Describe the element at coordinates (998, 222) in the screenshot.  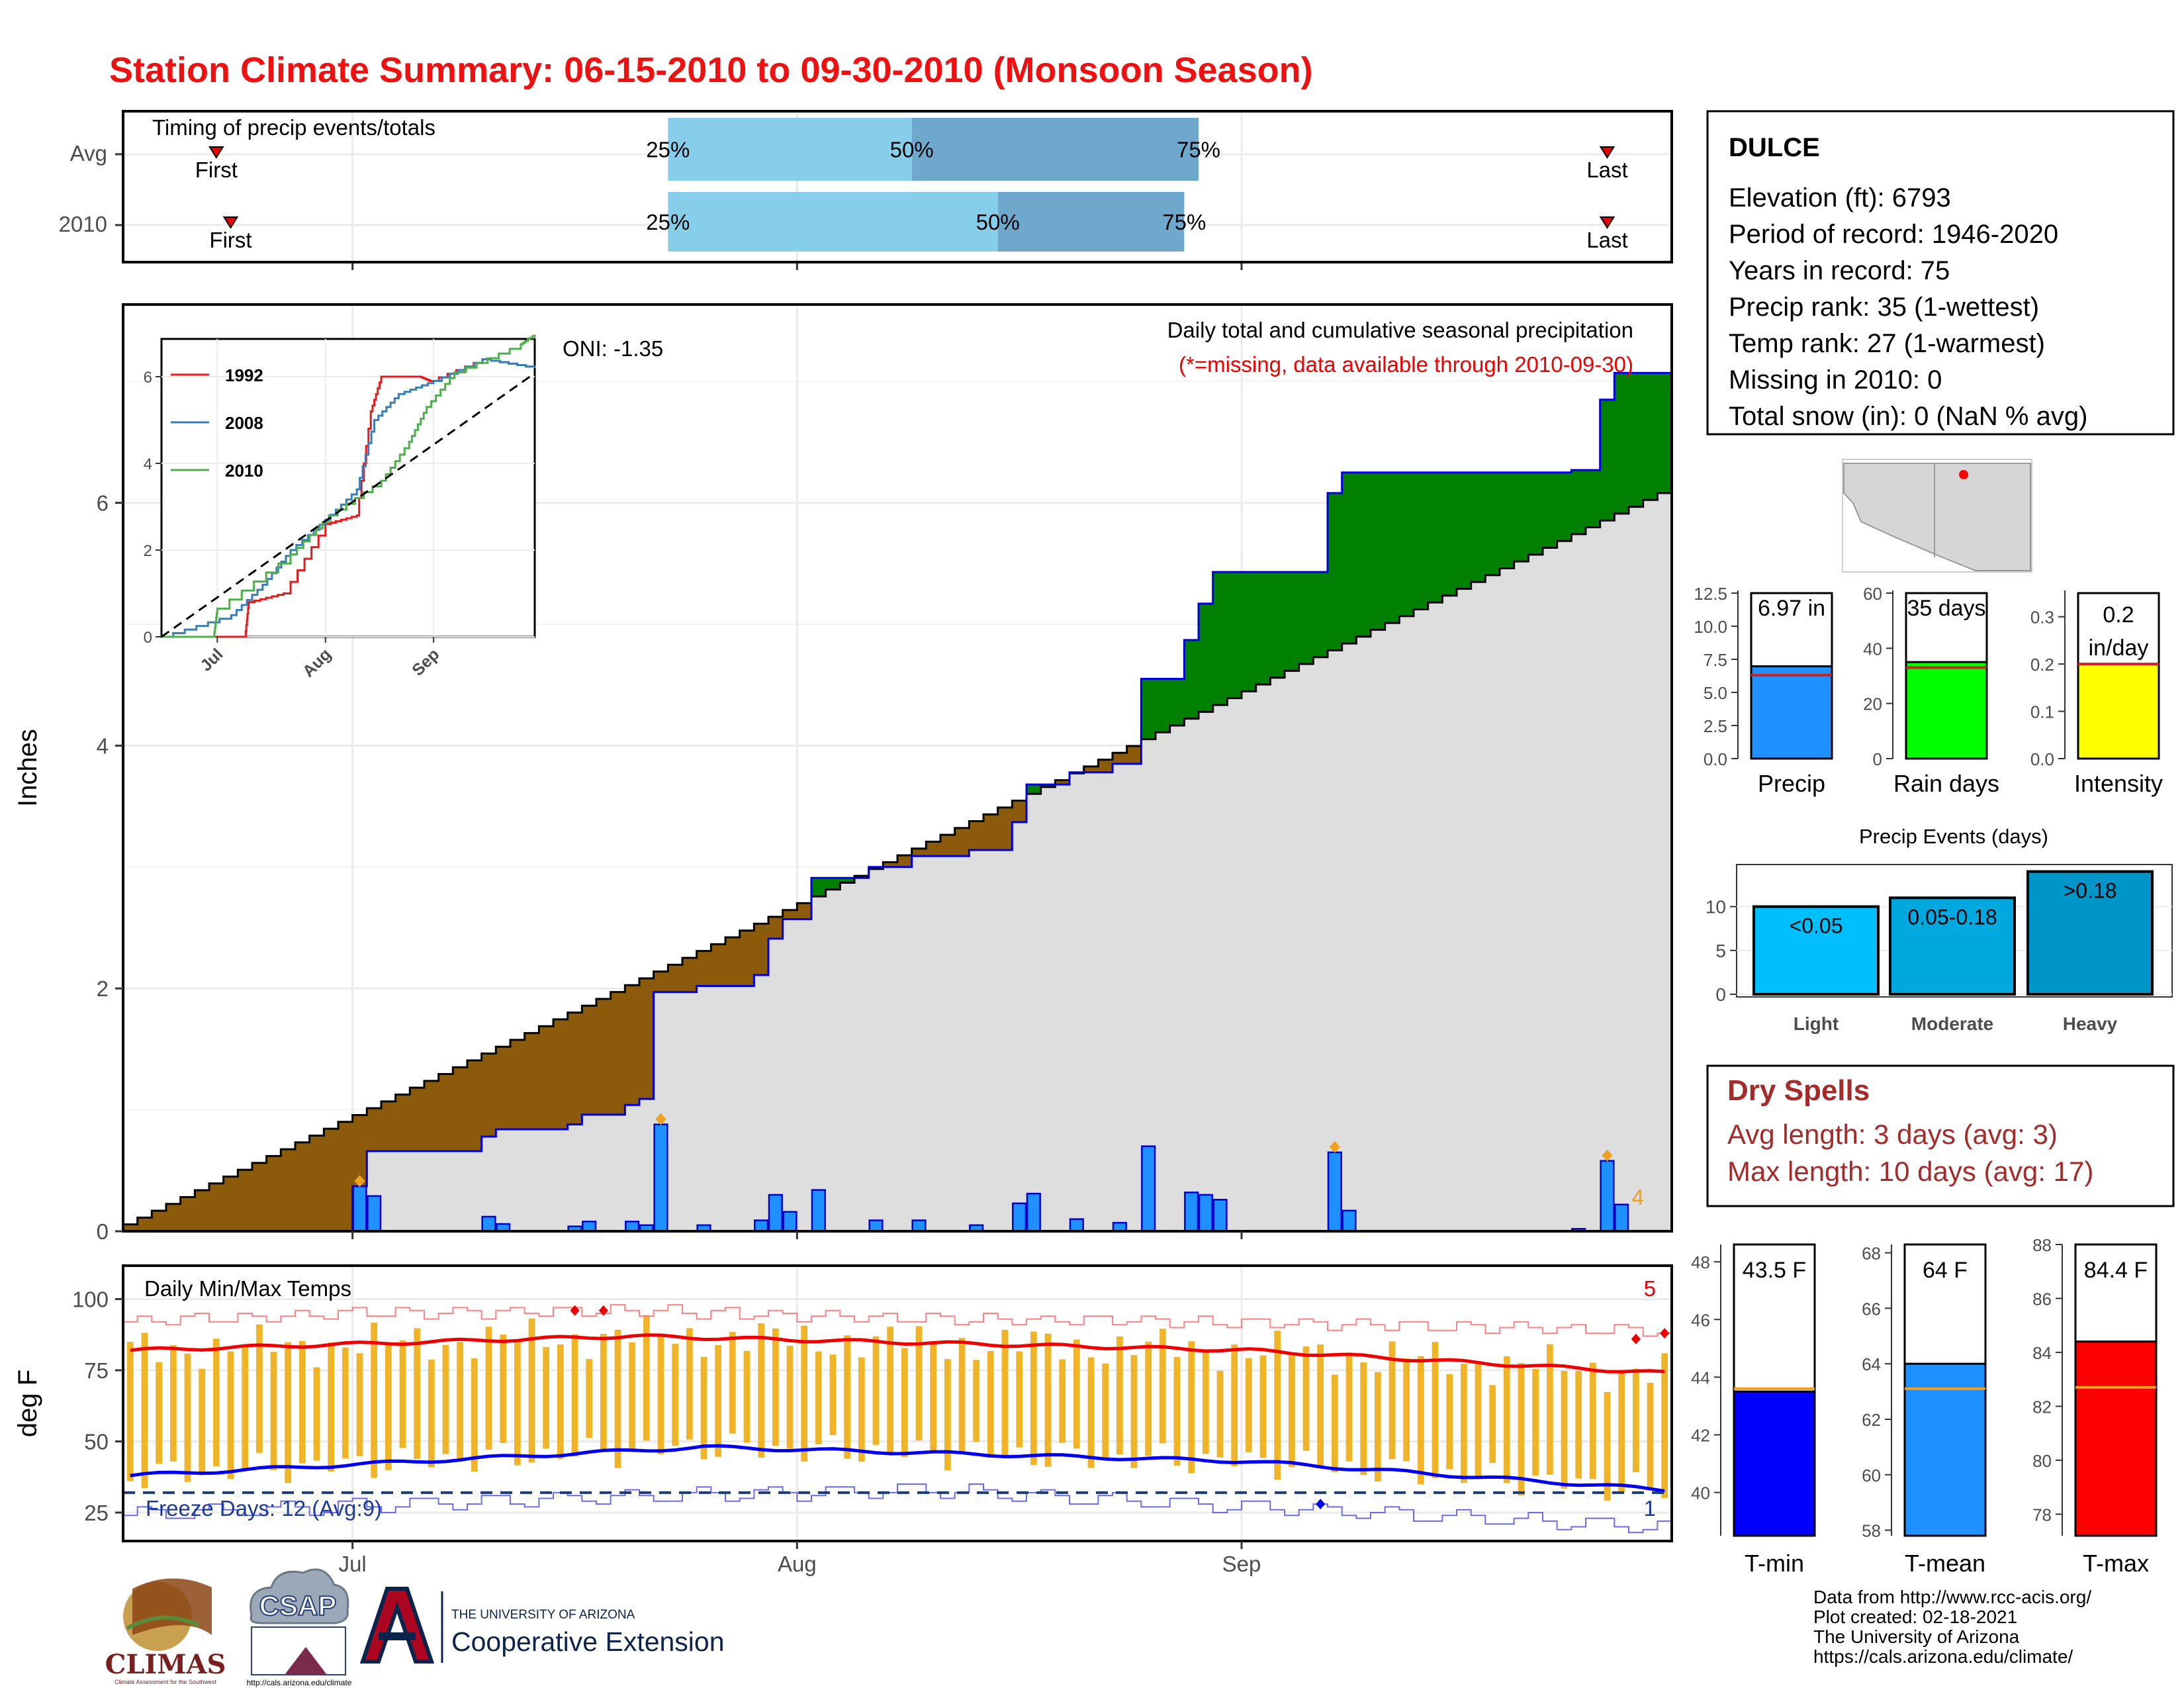
I see `timing-label-50: 50%` at that location.